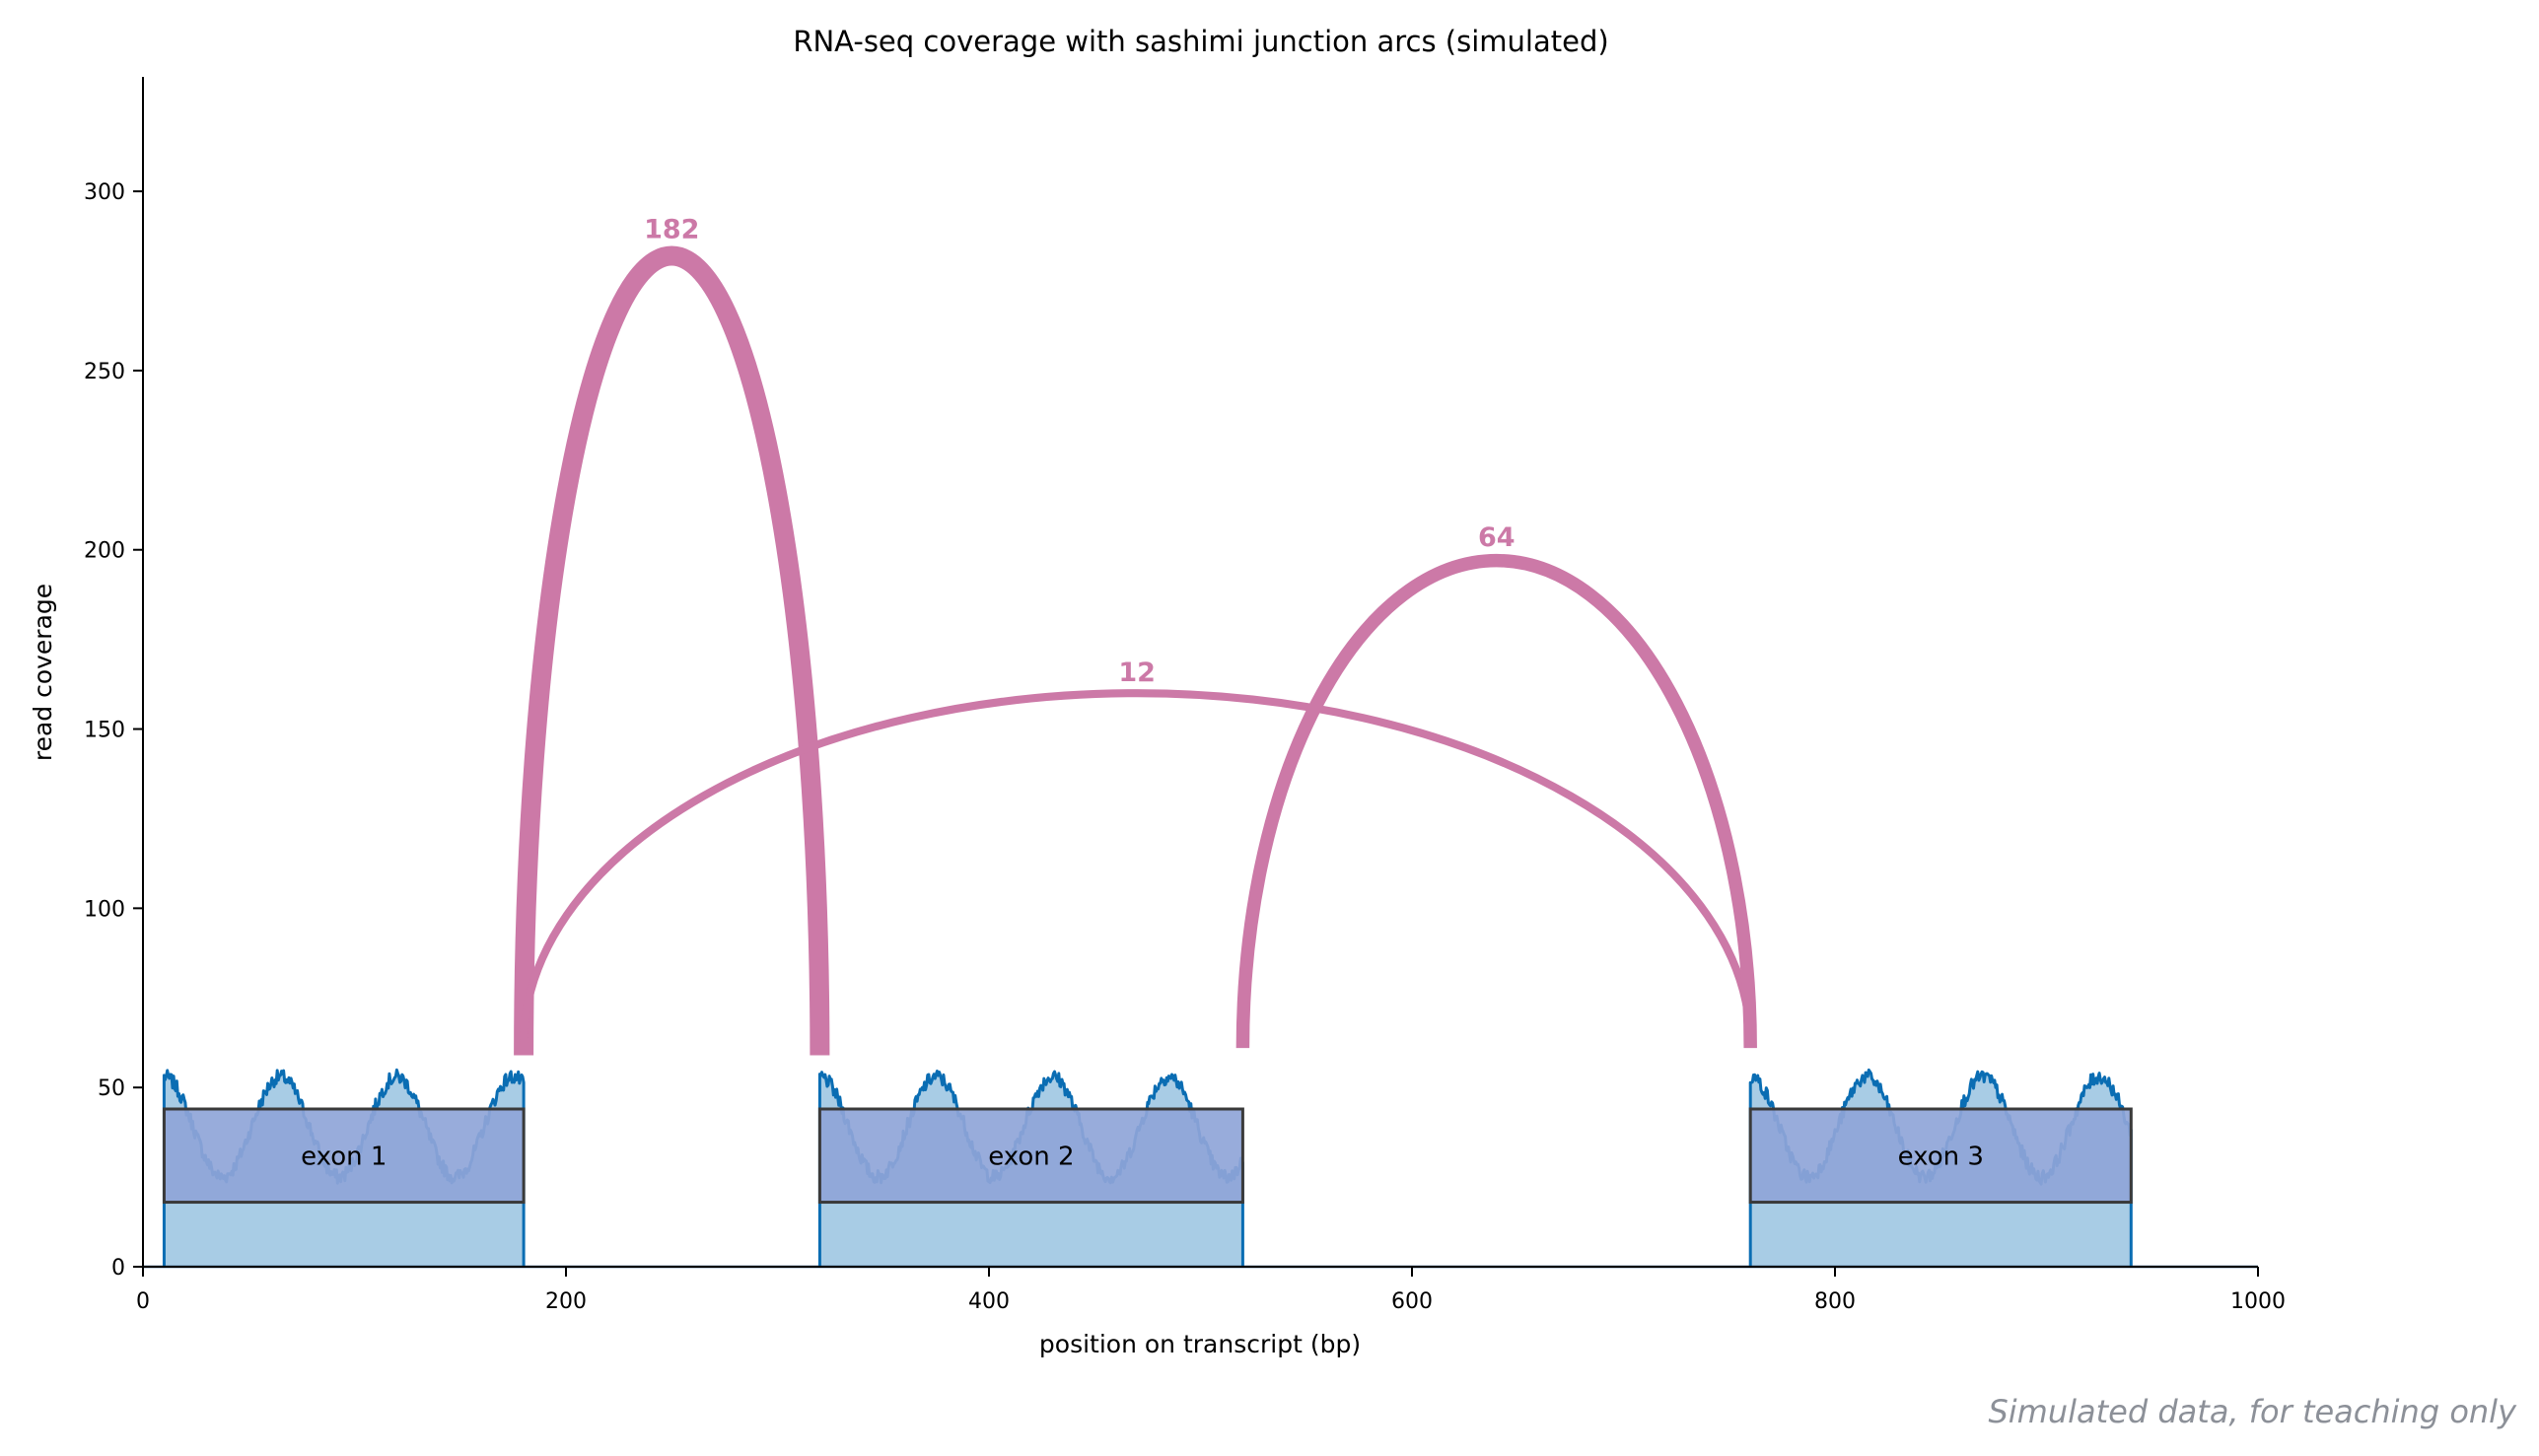 The image size is (2539, 1456). I want to click on y-tick-label: 50, so click(111, 1088).